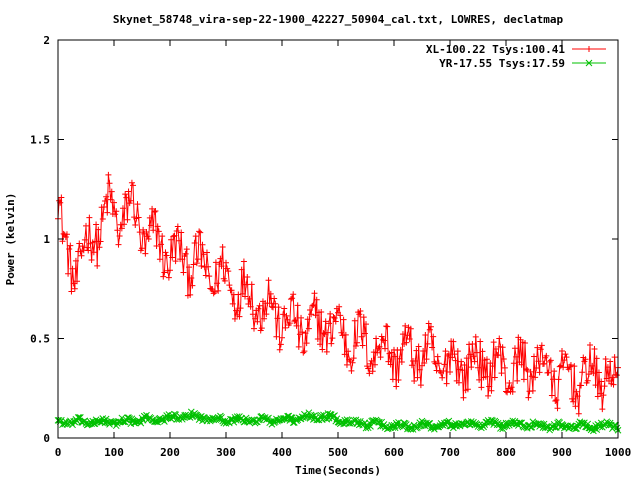 Image resolution: width=640 pixels, height=480 pixels. What do you see at coordinates (338, 452) in the screenshot?
I see `x-tick-label: 500` at bounding box center [338, 452].